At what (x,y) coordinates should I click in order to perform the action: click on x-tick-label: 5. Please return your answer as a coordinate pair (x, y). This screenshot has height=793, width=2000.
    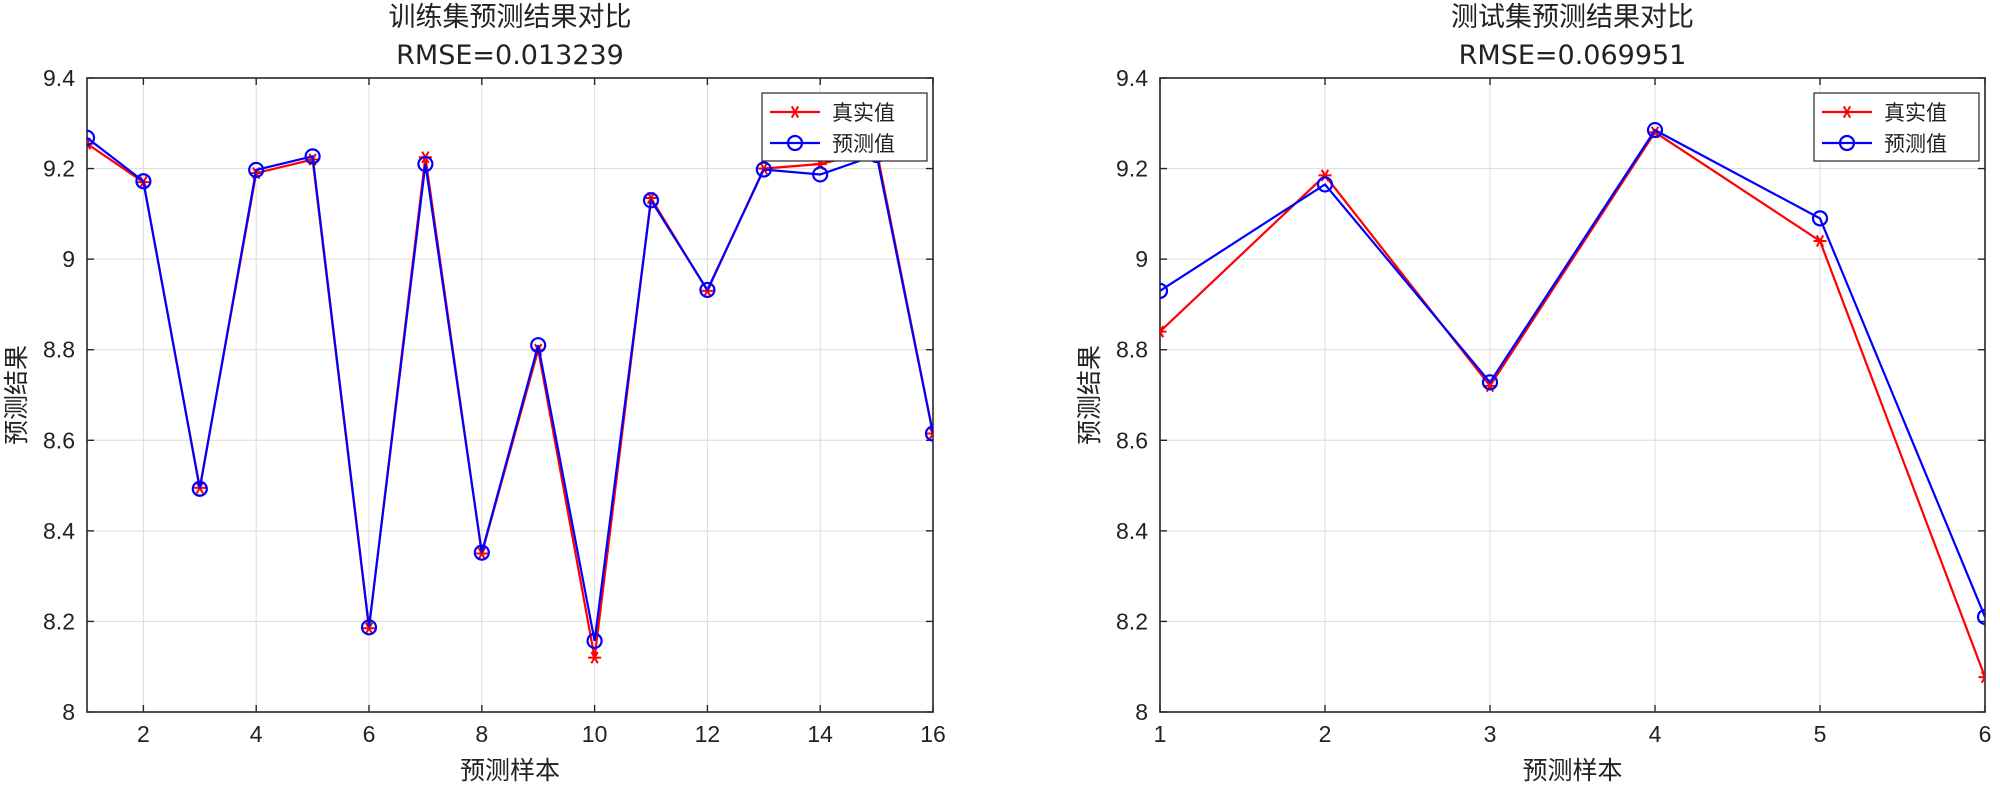
    Looking at the image, I should click on (1820, 734).